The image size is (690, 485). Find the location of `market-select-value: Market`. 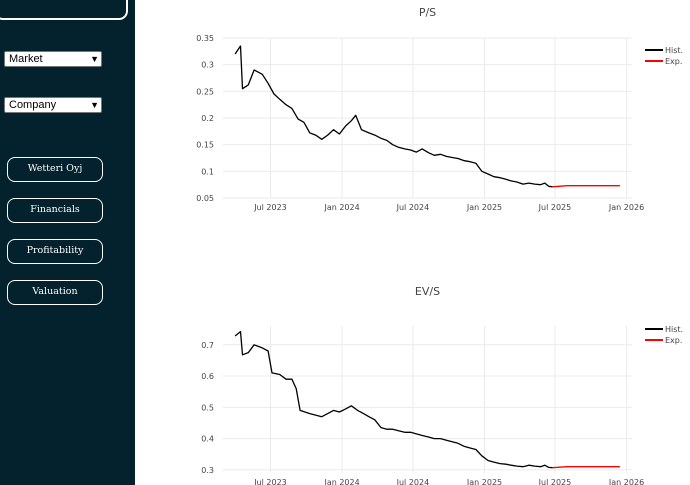

market-select-value: Market is located at coordinates (26, 59).